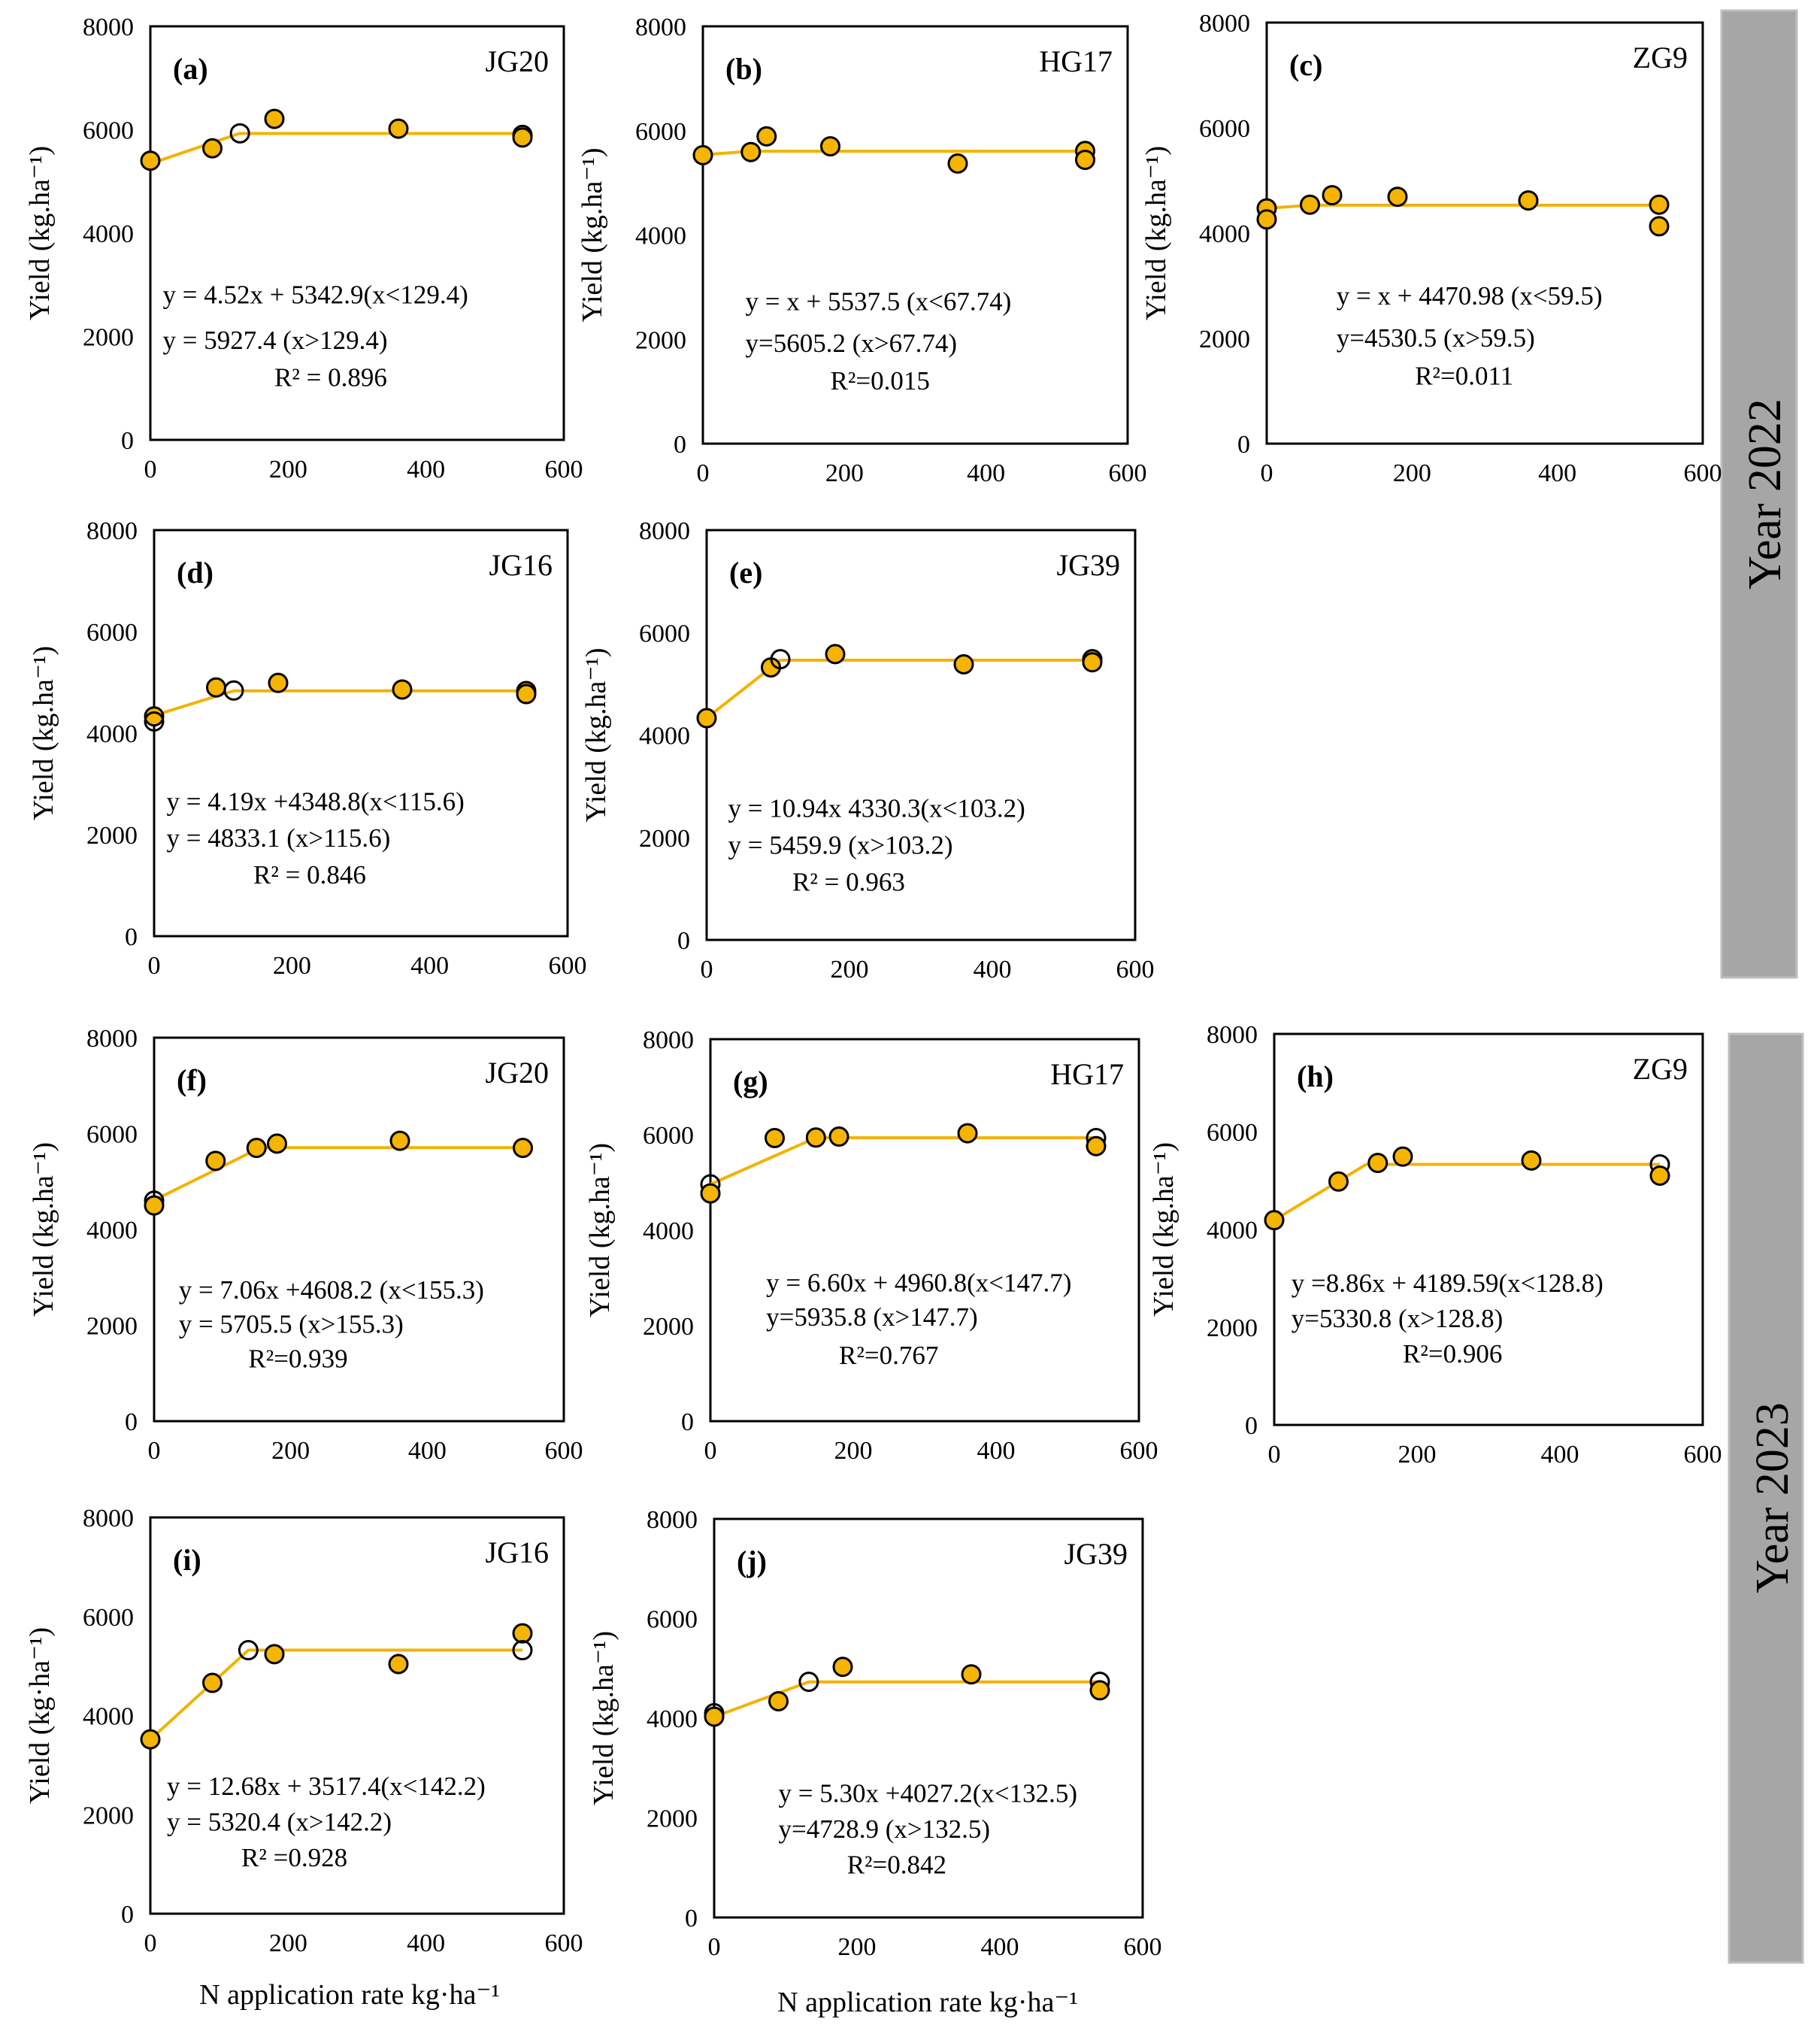  What do you see at coordinates (852, 343) in the screenshot?
I see `equation-line: y=5605.2 (x>67.74)` at bounding box center [852, 343].